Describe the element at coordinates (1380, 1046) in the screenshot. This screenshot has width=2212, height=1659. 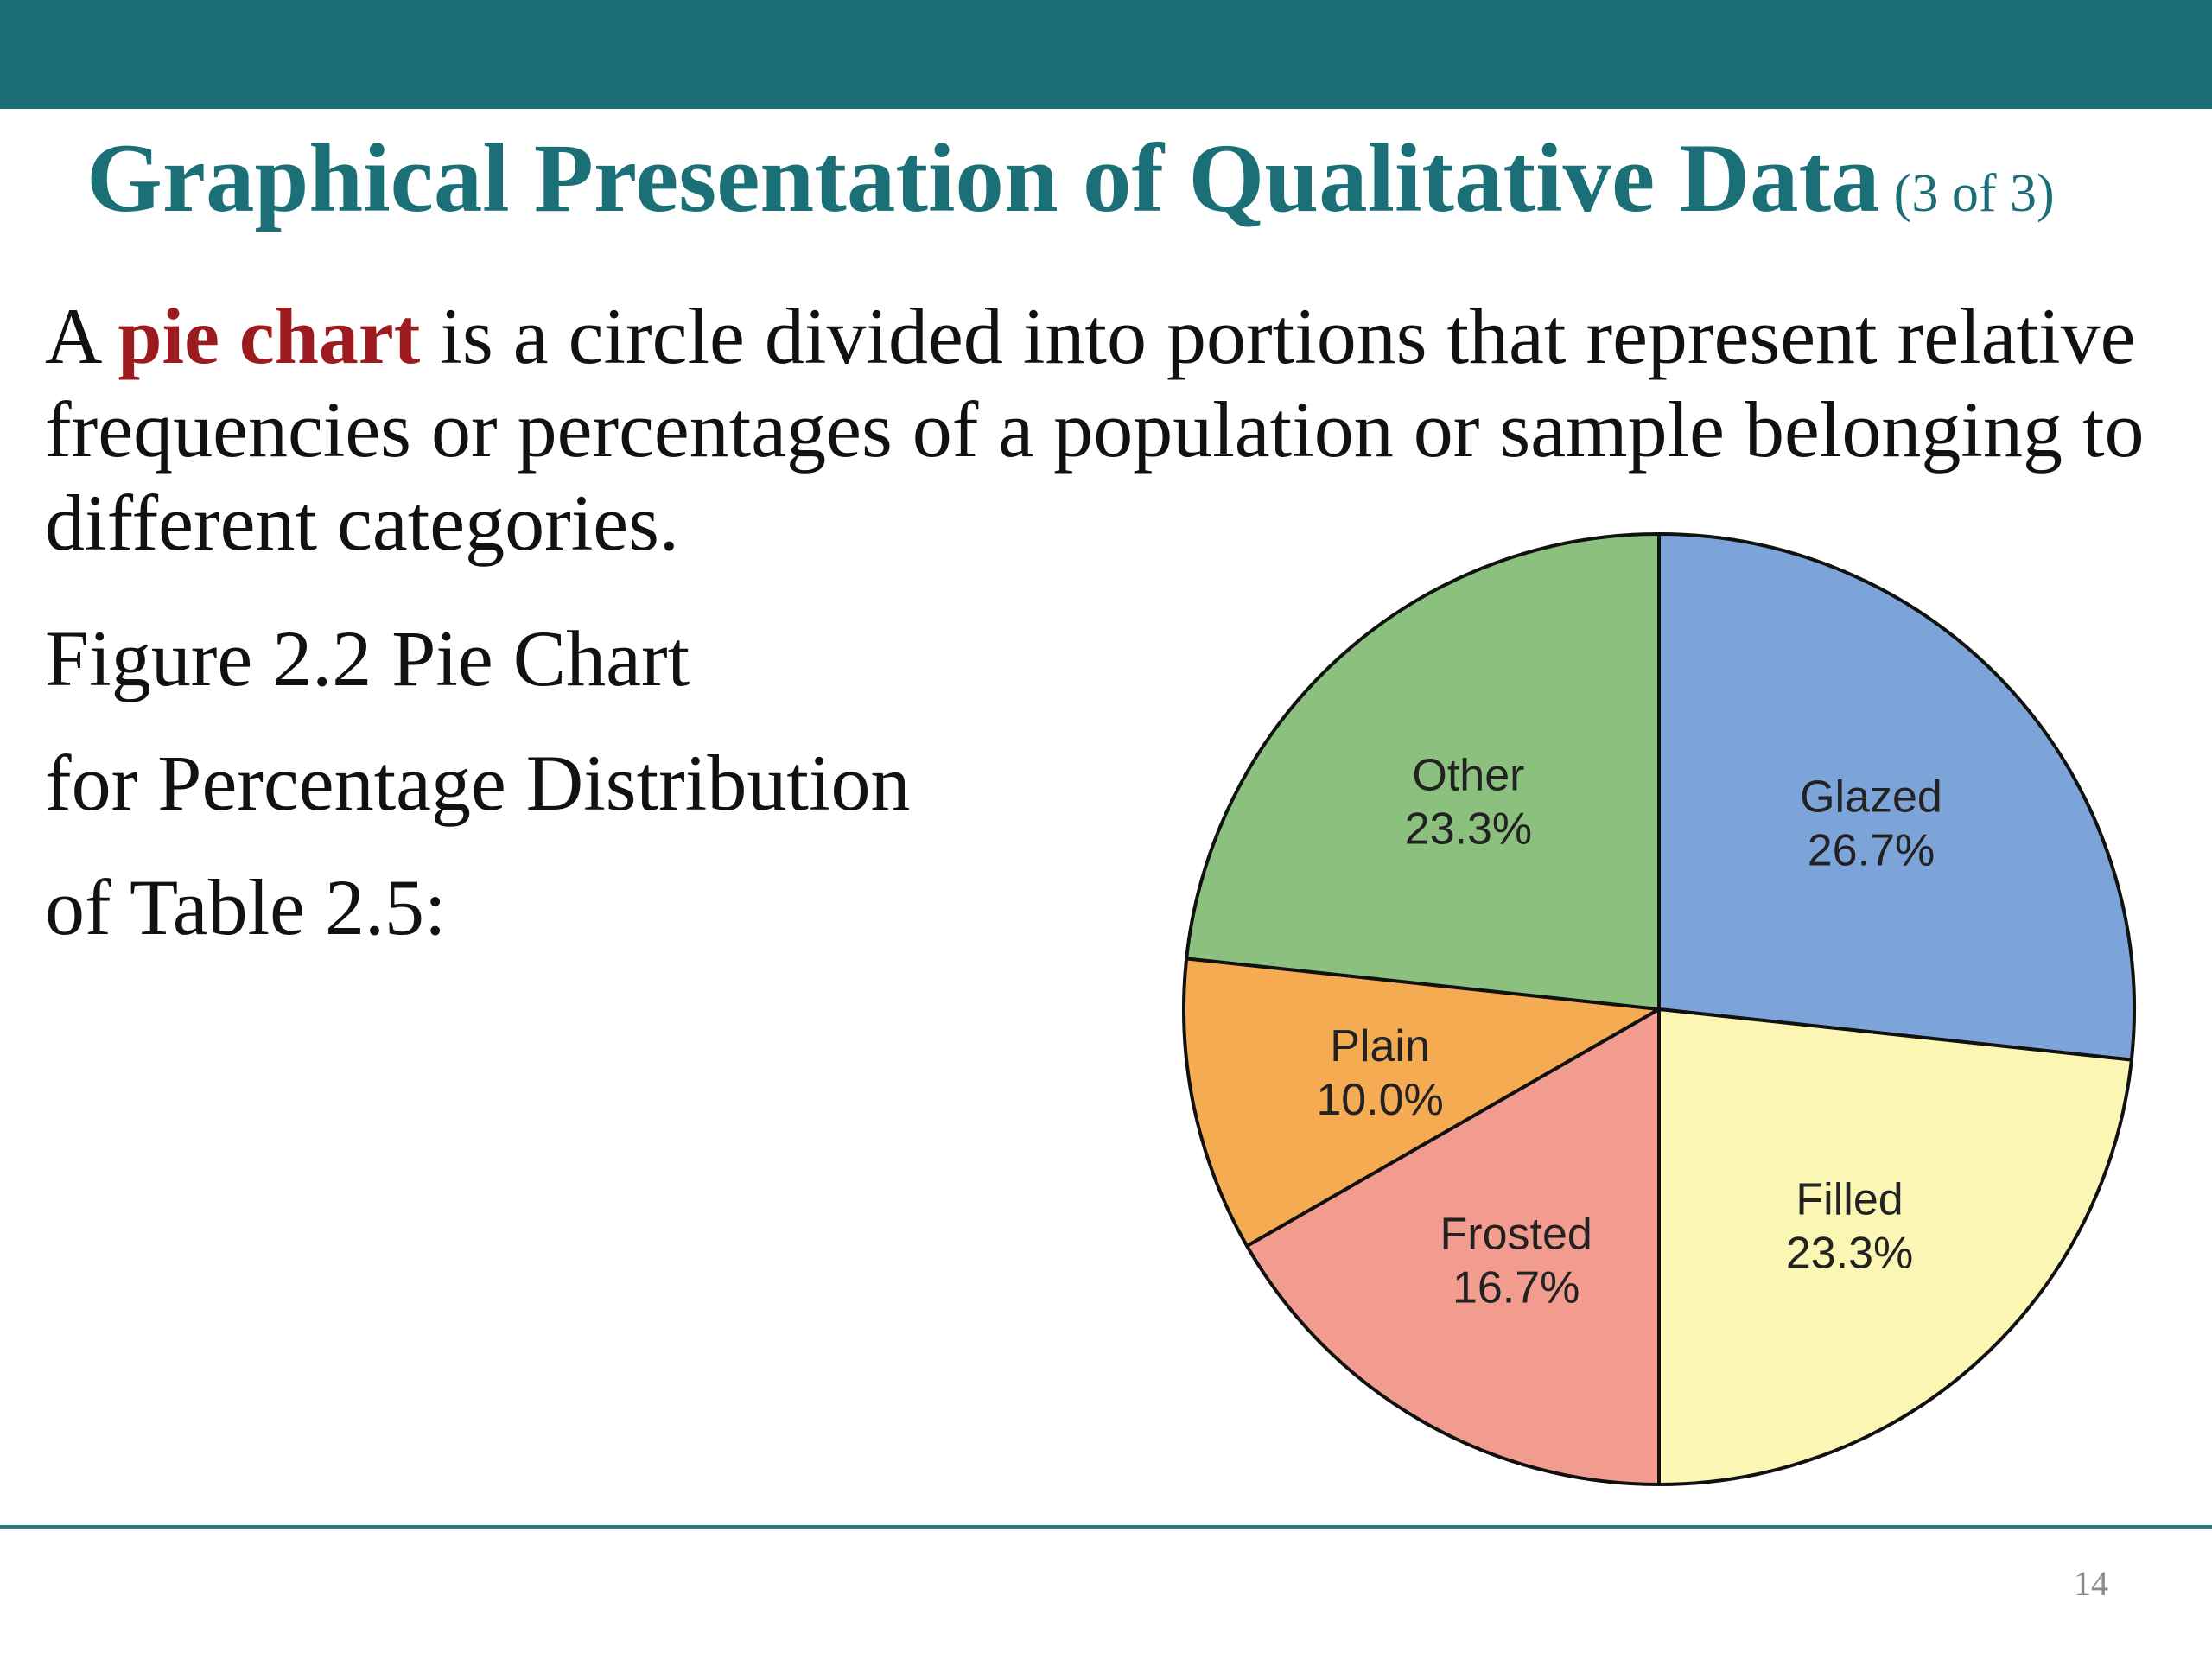
I see `pie-label-plain-name: Plain` at that location.